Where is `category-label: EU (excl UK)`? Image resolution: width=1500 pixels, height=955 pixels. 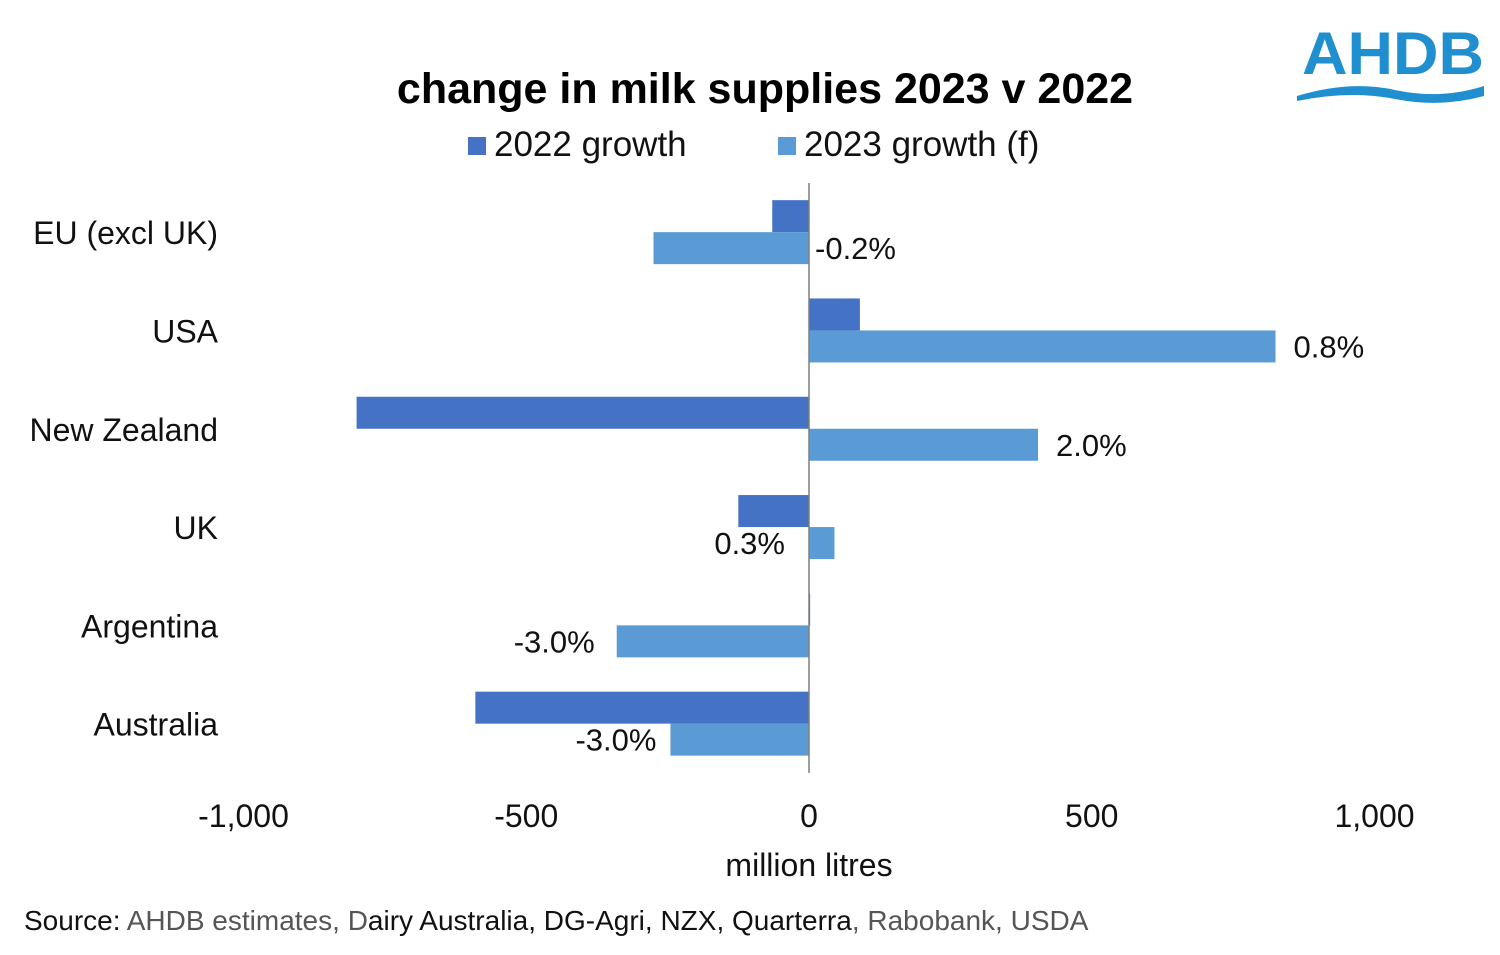
category-label: EU (excl UK) is located at coordinates (125, 233).